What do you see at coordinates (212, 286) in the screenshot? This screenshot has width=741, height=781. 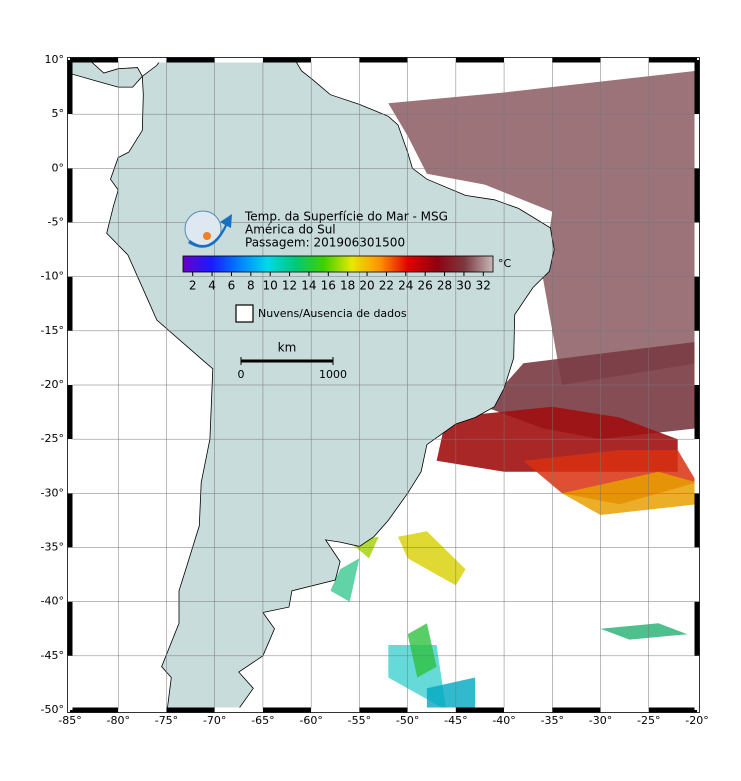 I see `colorbar-tick-label: 4` at bounding box center [212, 286].